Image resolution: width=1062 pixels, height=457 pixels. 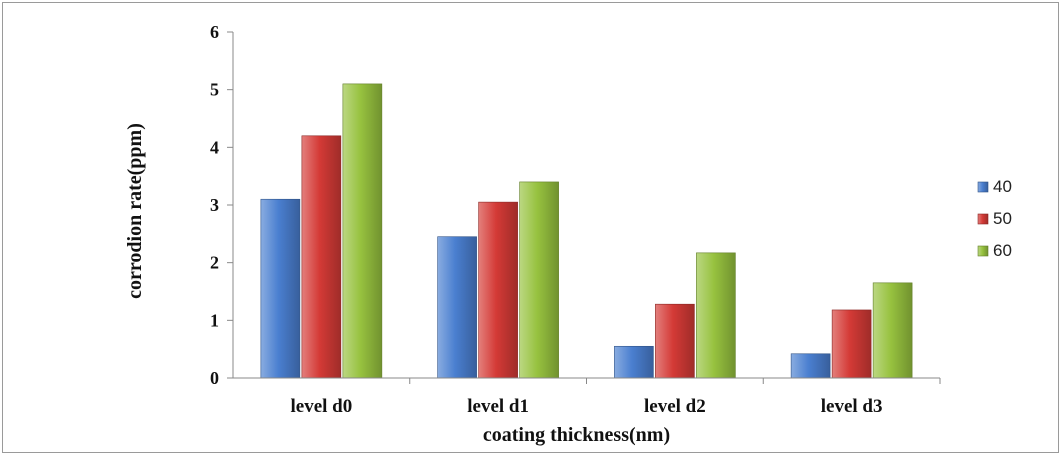 I want to click on y-tick-label: 6, so click(x=214, y=32).